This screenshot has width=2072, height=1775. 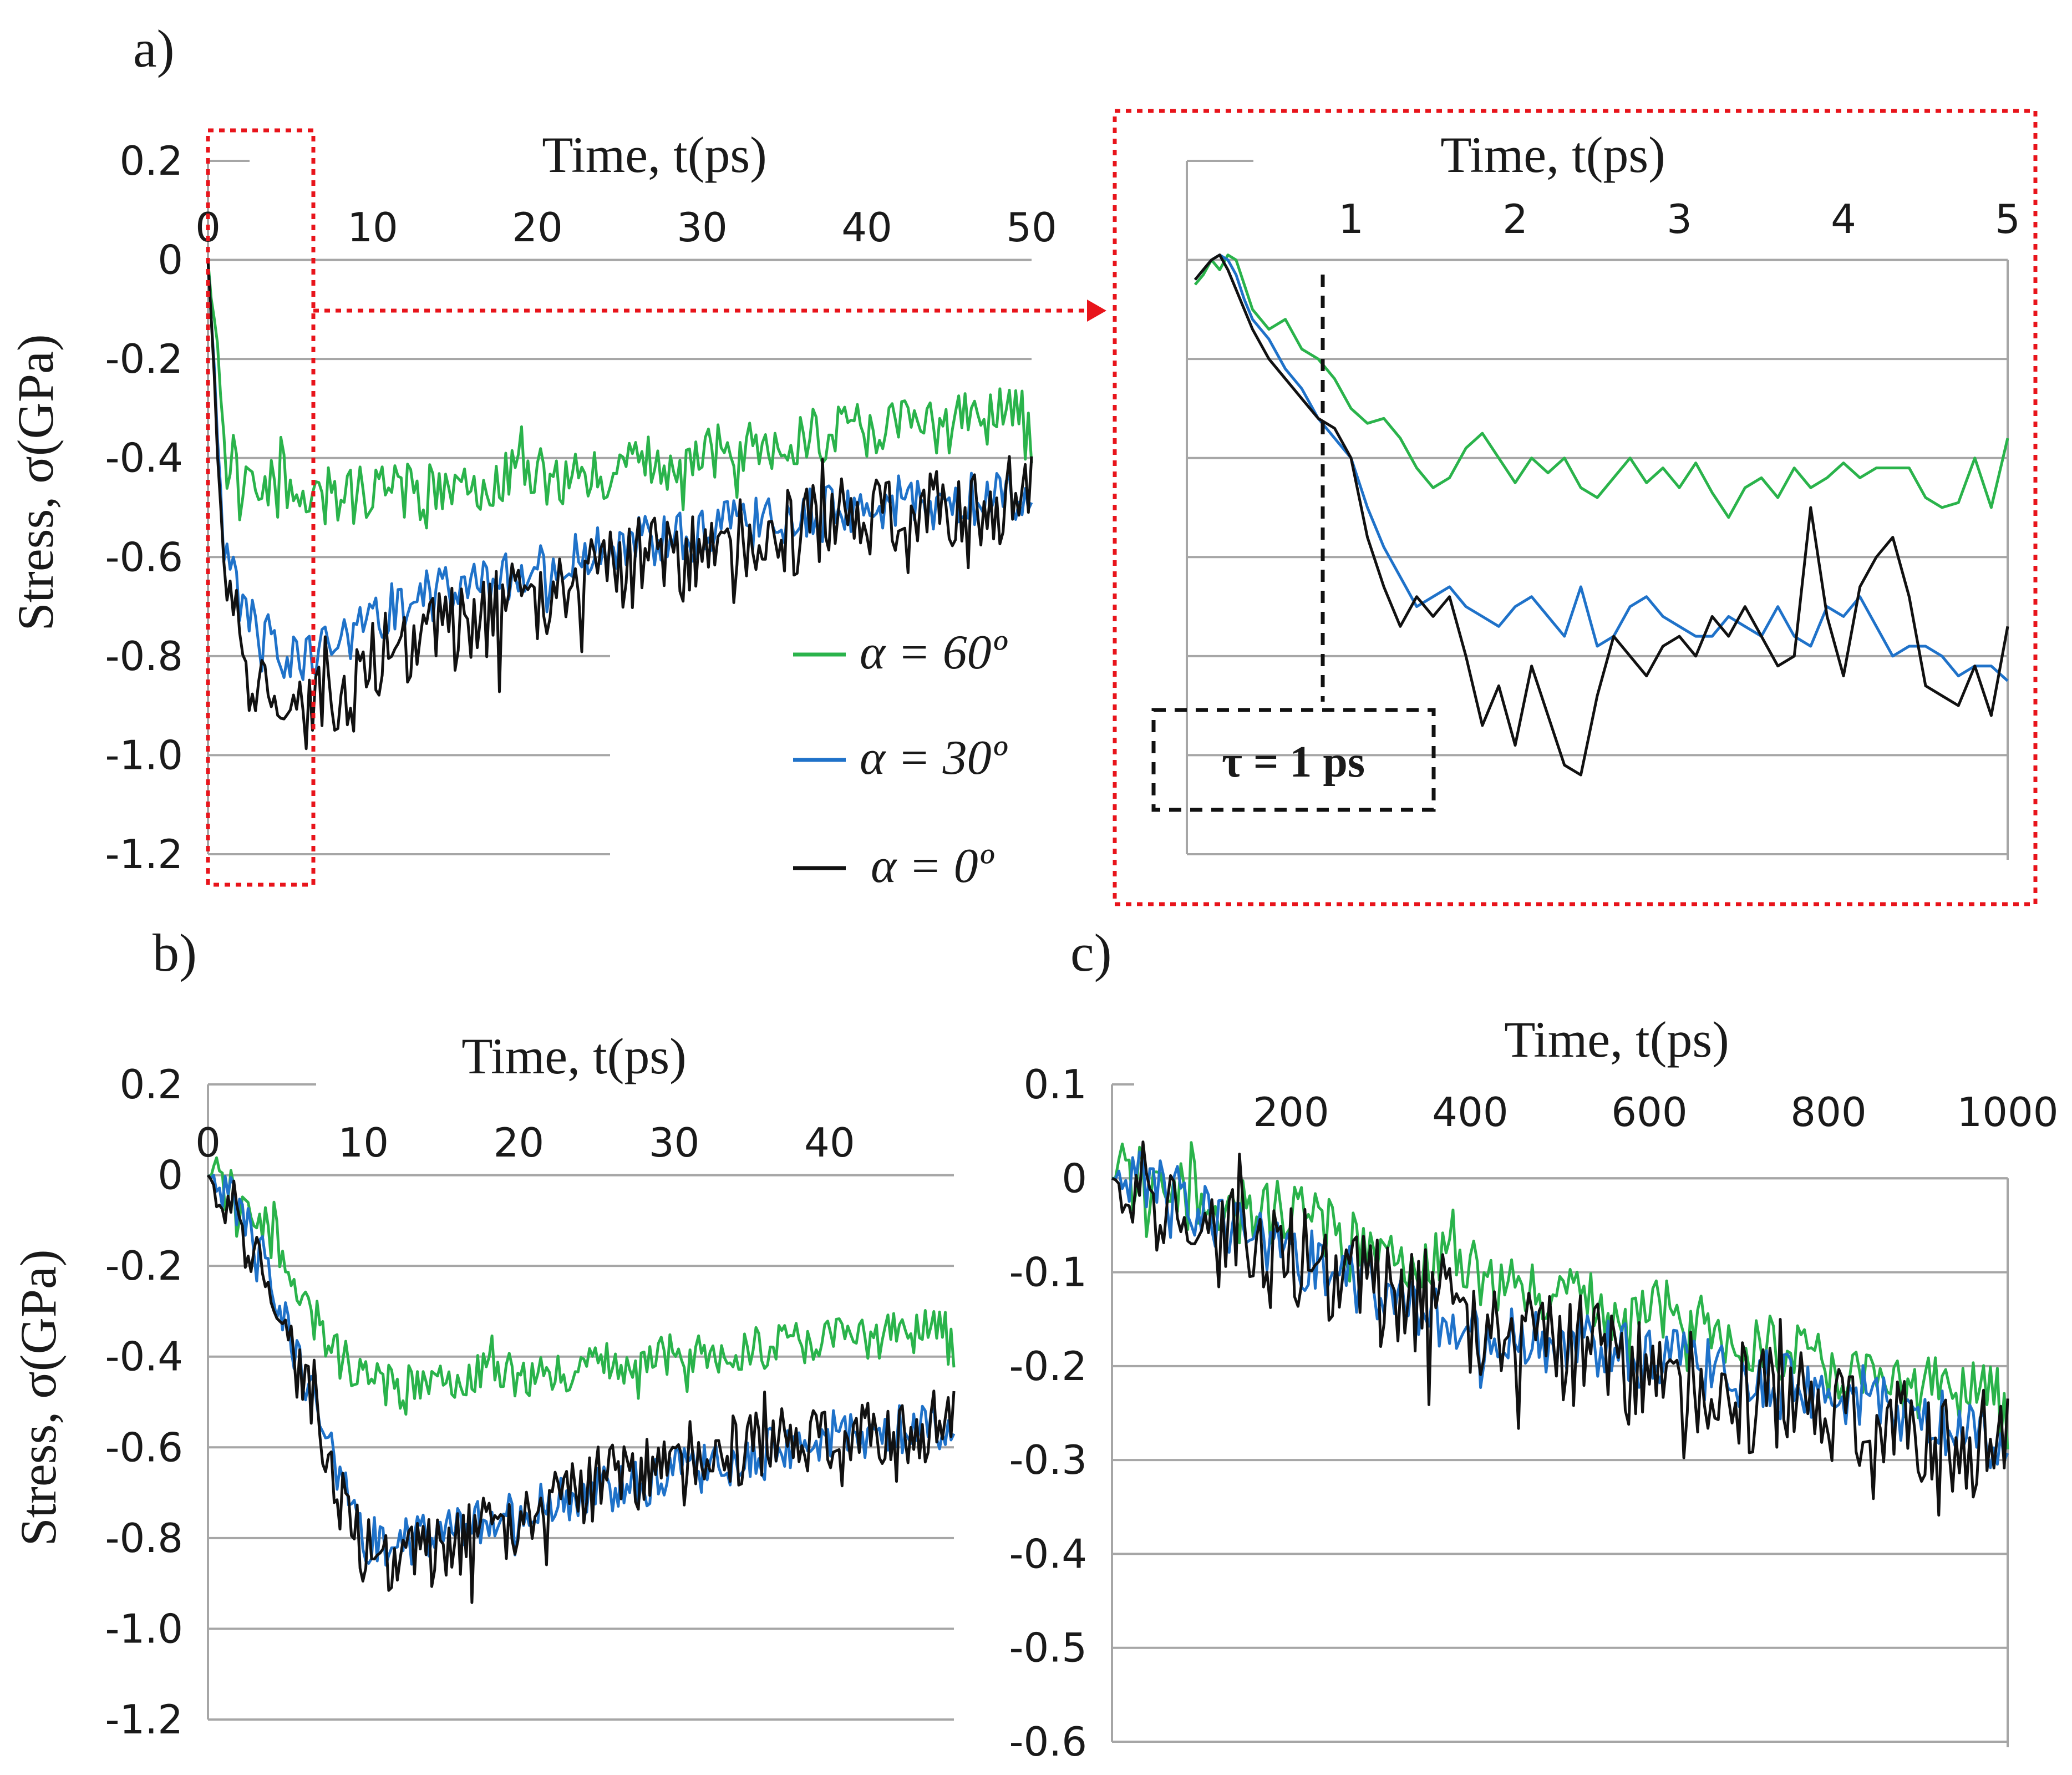 What do you see at coordinates (35, 482) in the screenshot?
I see `chart-a-y-title: Stress, σ(GPa)` at bounding box center [35, 482].